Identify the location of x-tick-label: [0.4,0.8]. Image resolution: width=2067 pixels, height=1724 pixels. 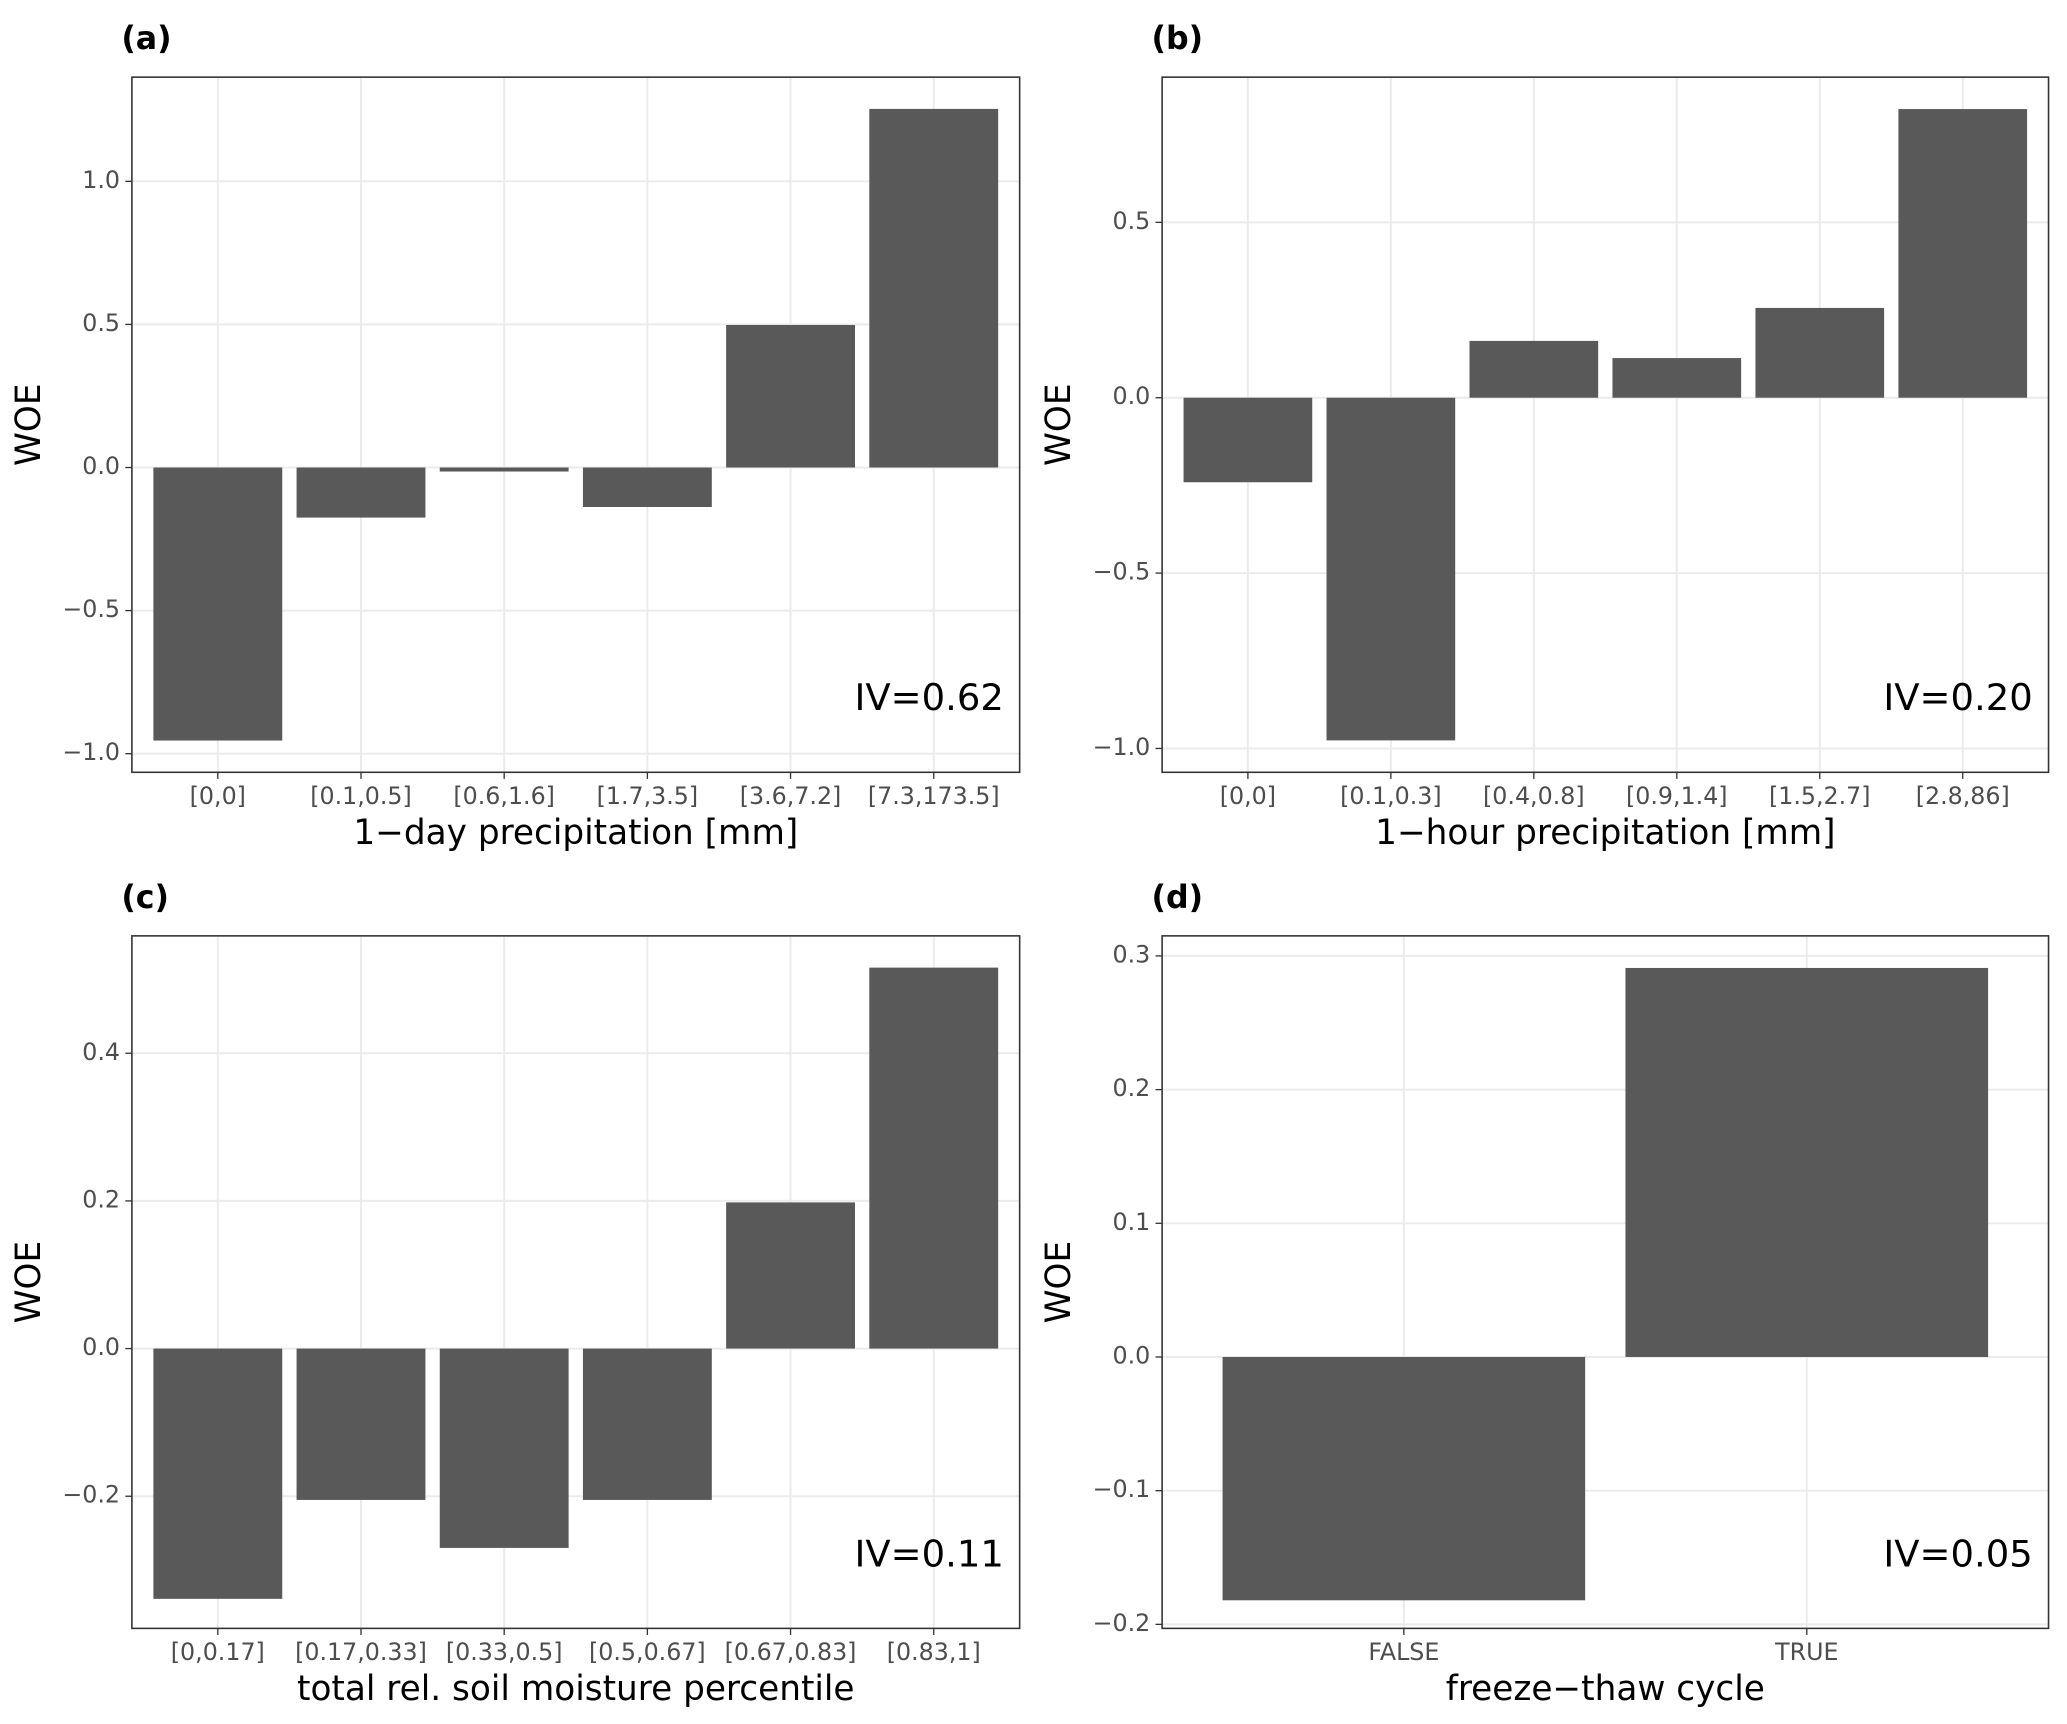
(1534, 796).